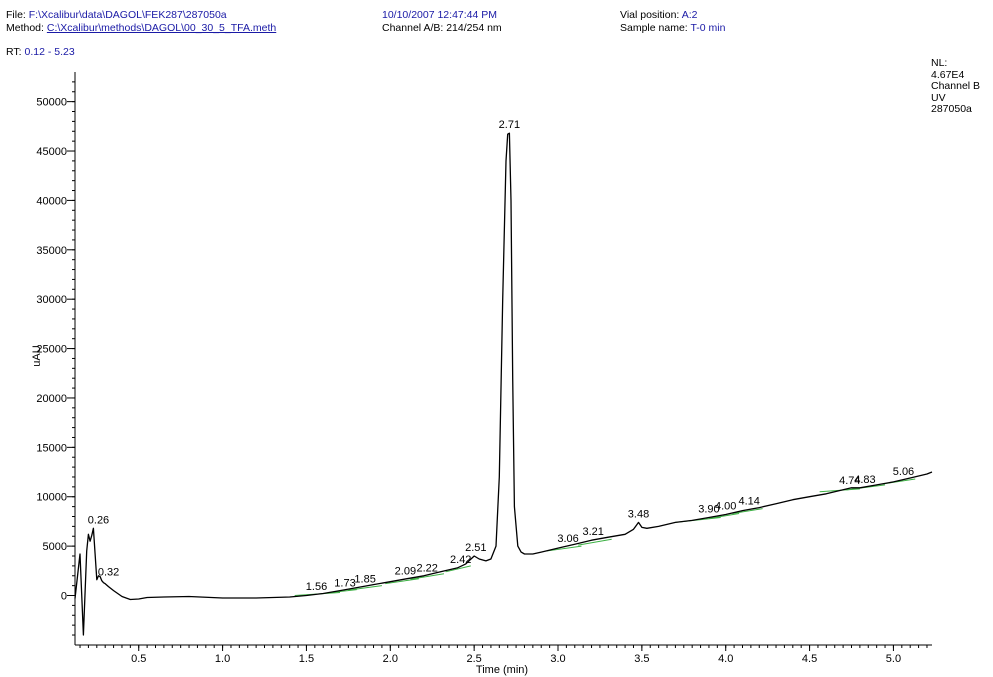 The width and height of the screenshot is (993, 677). Describe the element at coordinates (405, 572) in the screenshot. I see `peak-label: 2.09` at that location.